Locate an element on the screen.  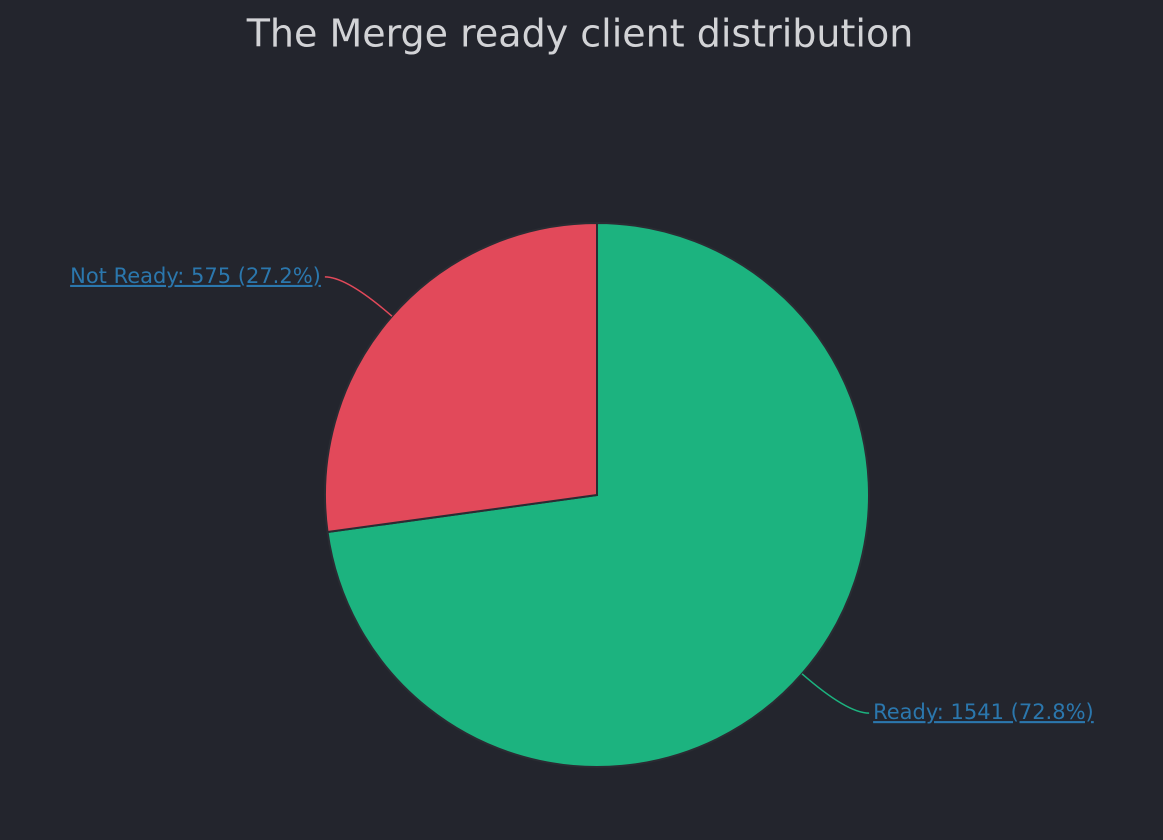
slice-label: Ready: 1541 (72.8%) is located at coordinates (983, 712).